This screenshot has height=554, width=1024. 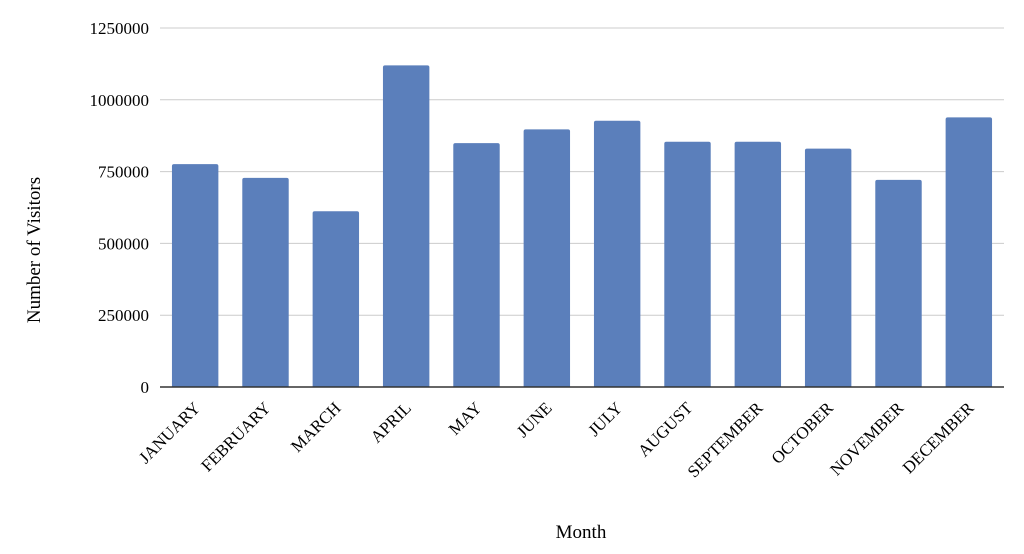 I want to click on x-tick-label: NOVEMBER, so click(x=866, y=438).